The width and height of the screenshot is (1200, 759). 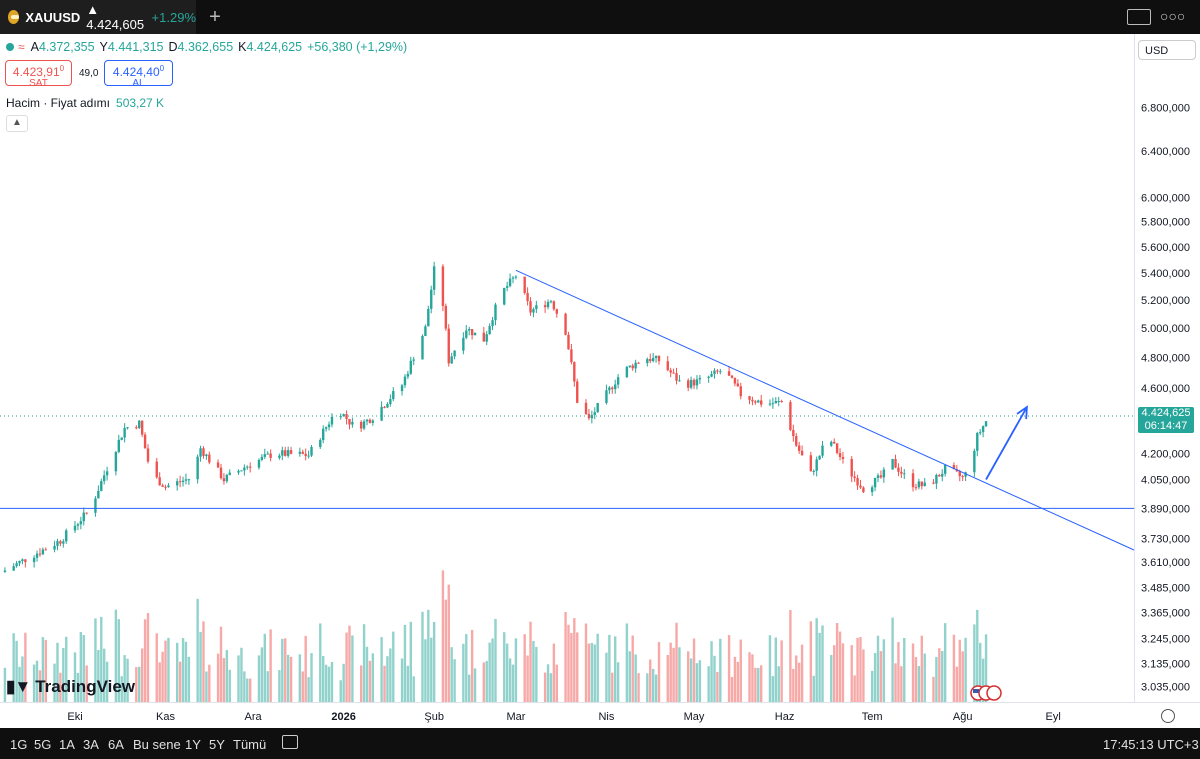 What do you see at coordinates (157, 744) in the screenshot?
I see `range-ytd: Bu sene` at bounding box center [157, 744].